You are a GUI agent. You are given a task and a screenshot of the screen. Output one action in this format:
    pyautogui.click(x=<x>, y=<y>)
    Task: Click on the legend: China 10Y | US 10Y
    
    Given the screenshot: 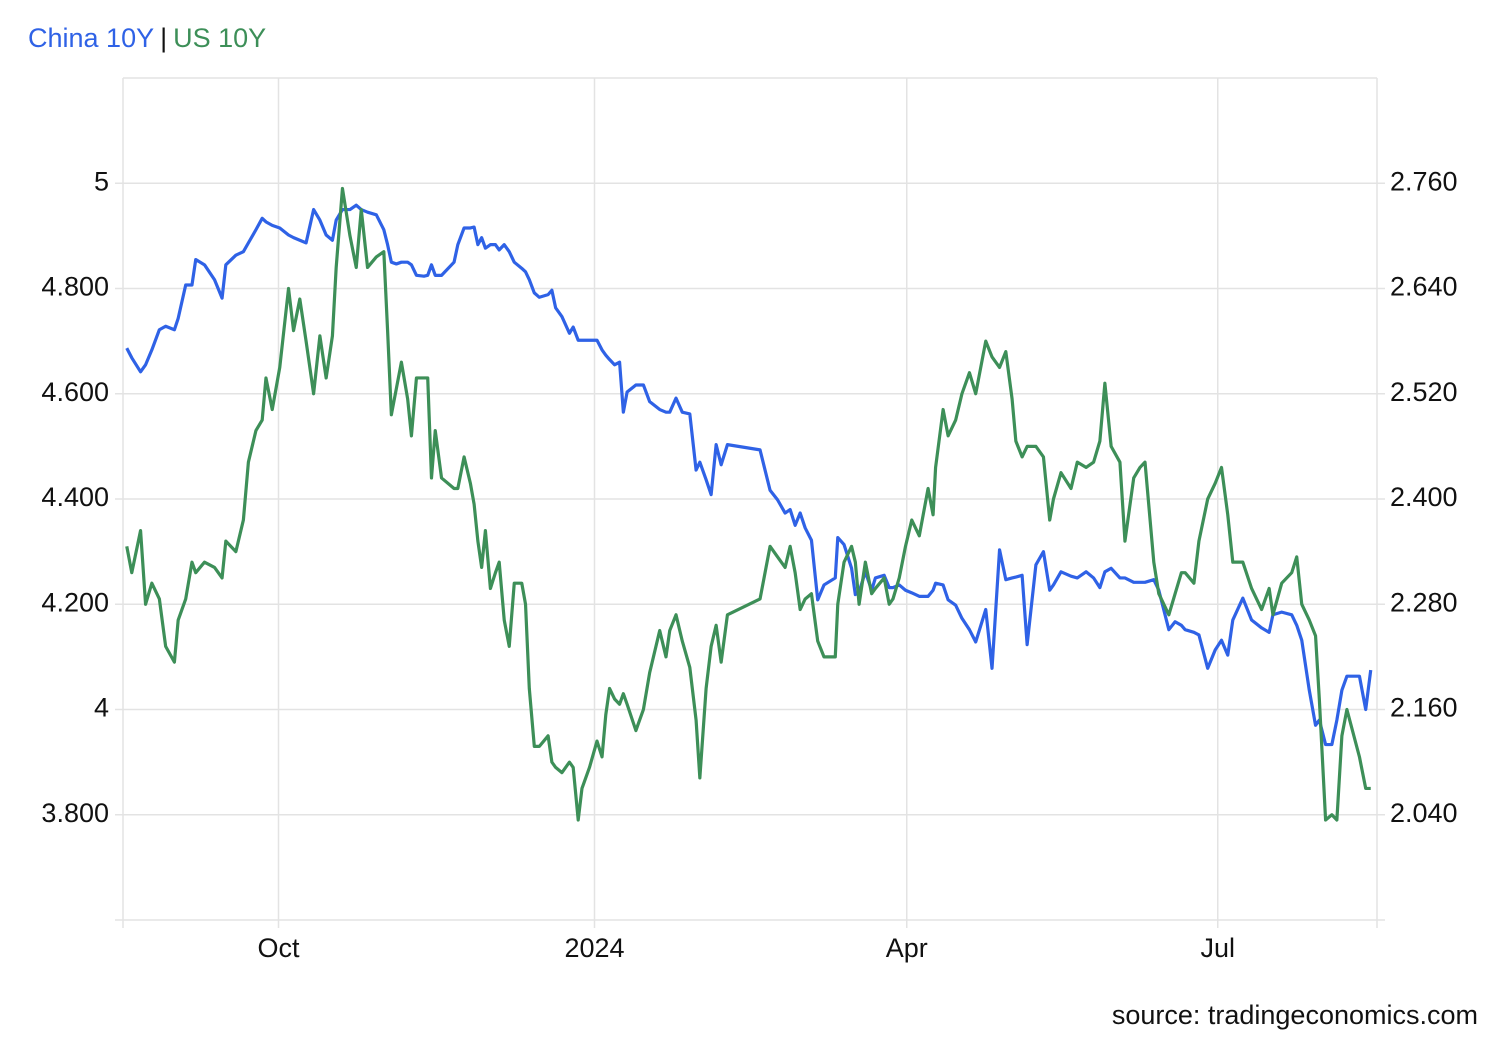 What is the action you would take?
    pyautogui.click(x=147, y=38)
    